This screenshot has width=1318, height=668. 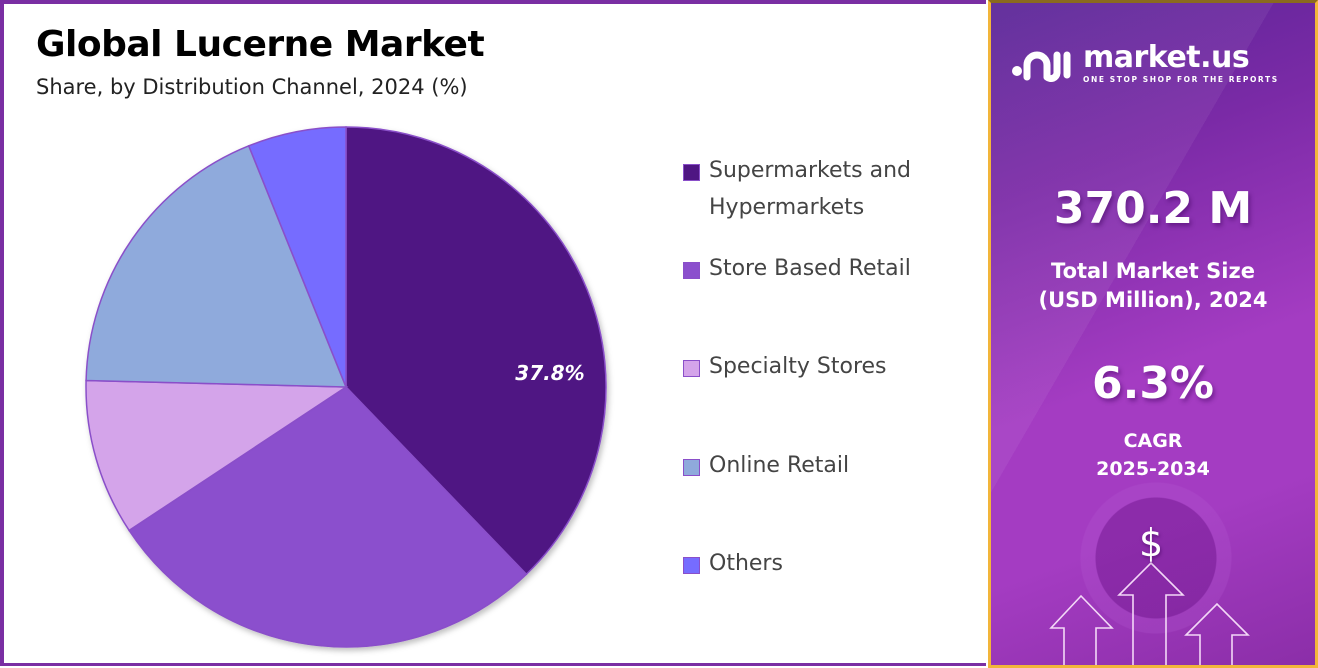 I want to click on slice-others, so click(x=297, y=257).